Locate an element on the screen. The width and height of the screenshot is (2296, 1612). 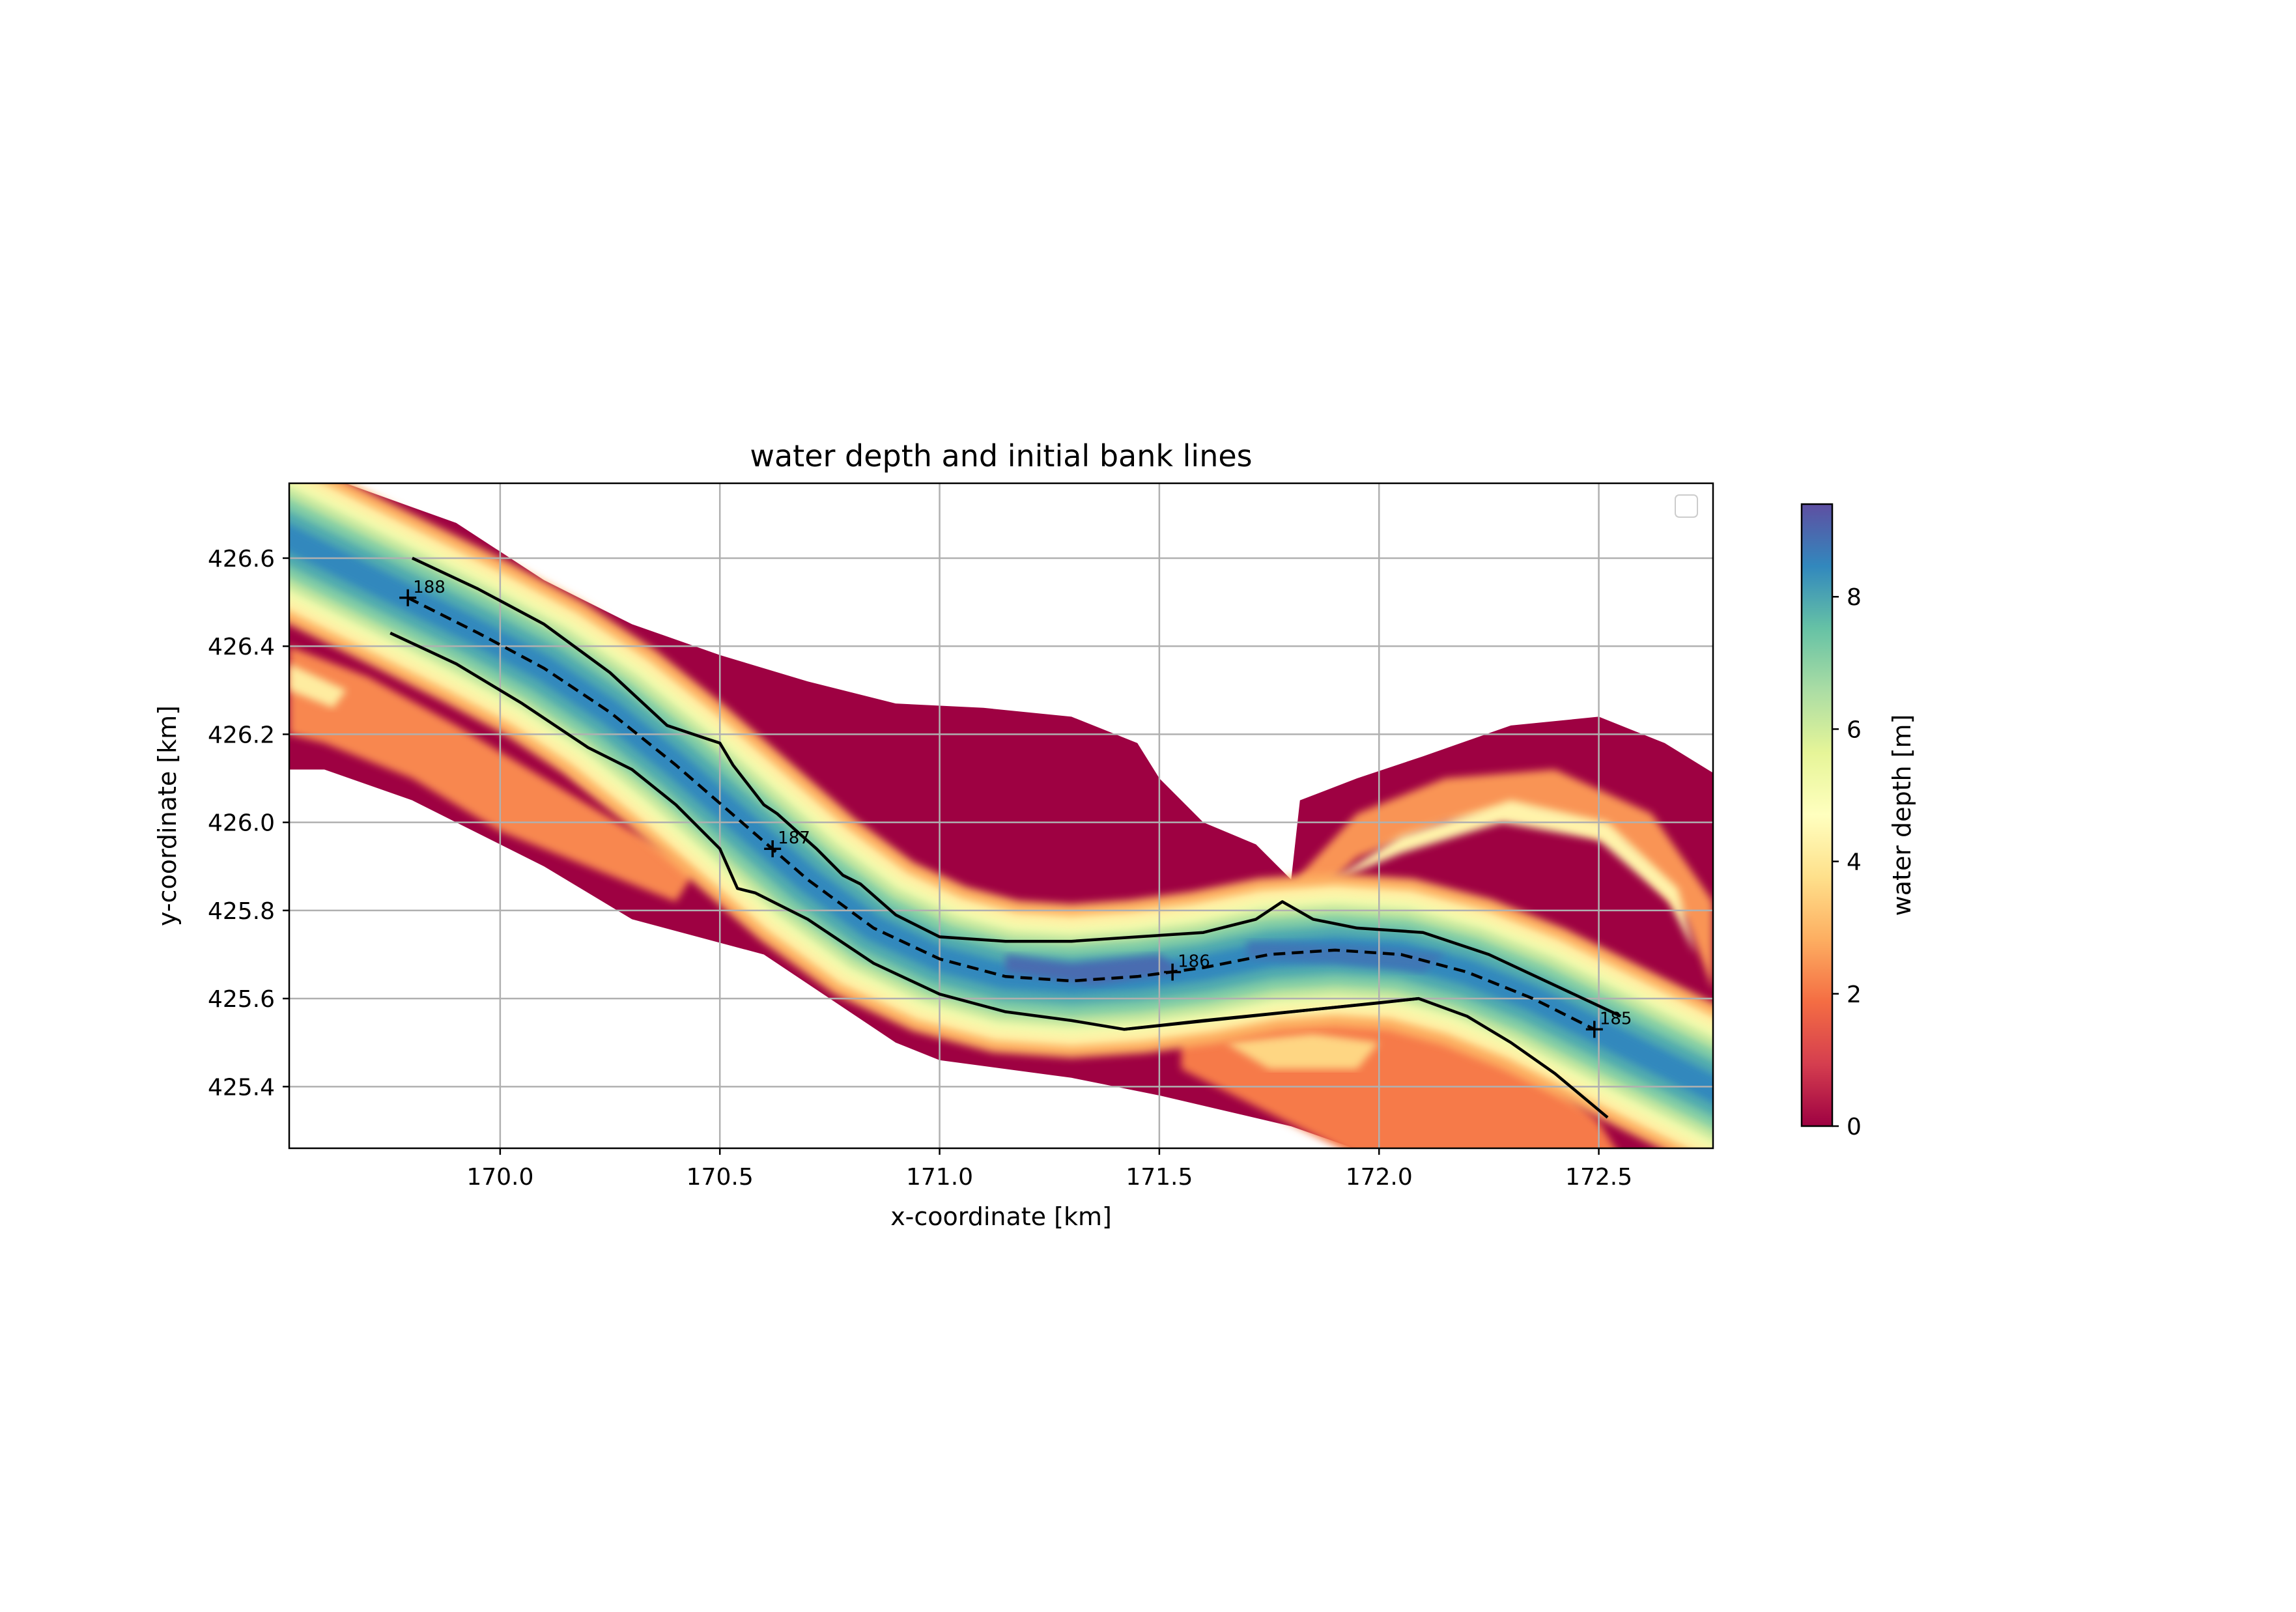
colorbar-tick-label: 0 is located at coordinates (1854, 1127).